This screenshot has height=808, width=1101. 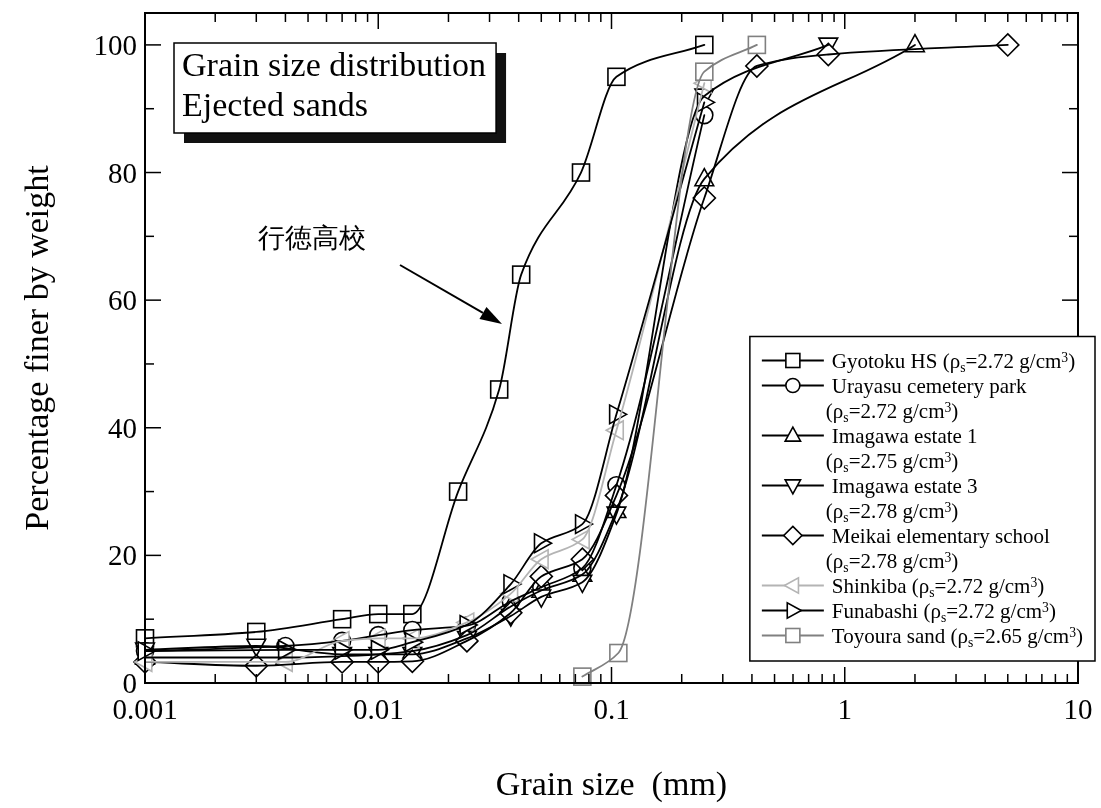 What do you see at coordinates (122, 555) in the screenshot?
I see `y-tick-label: 20` at bounding box center [122, 555].